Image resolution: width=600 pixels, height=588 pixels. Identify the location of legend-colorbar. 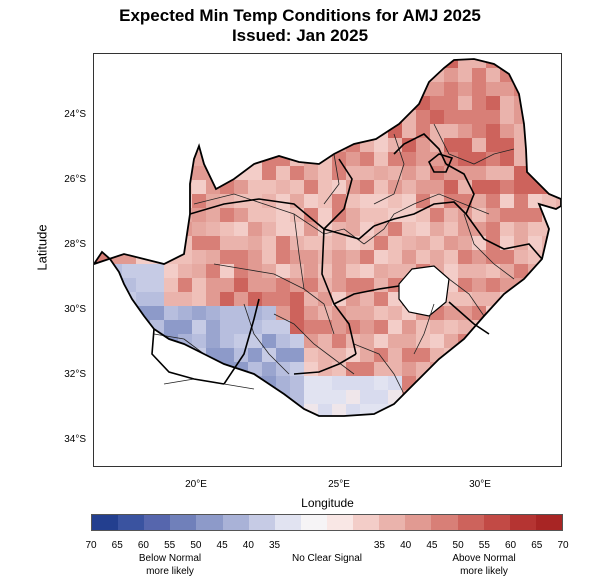
(327, 522).